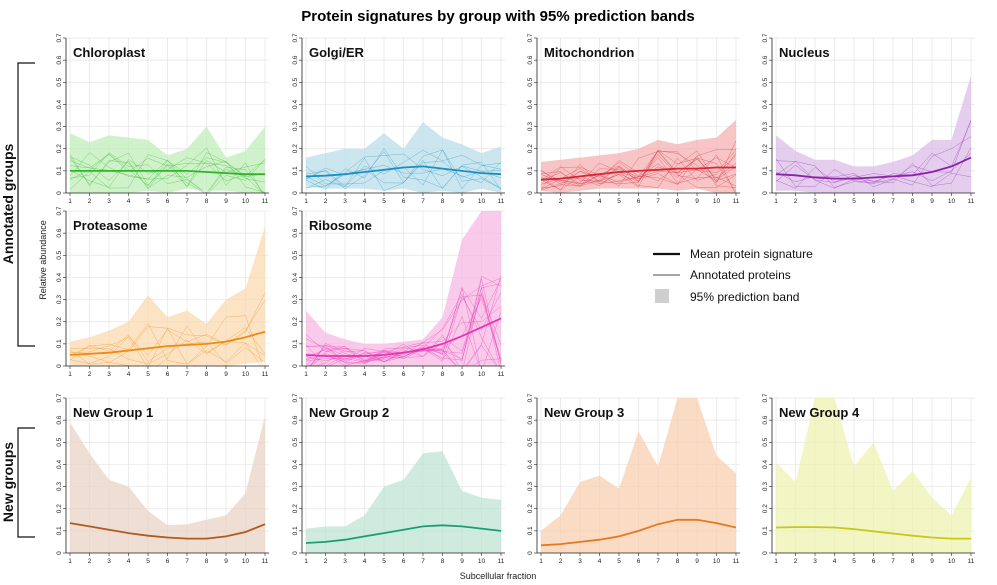  Describe the element at coordinates (113, 412) in the screenshot. I see `panel-title: New Group 1` at that location.